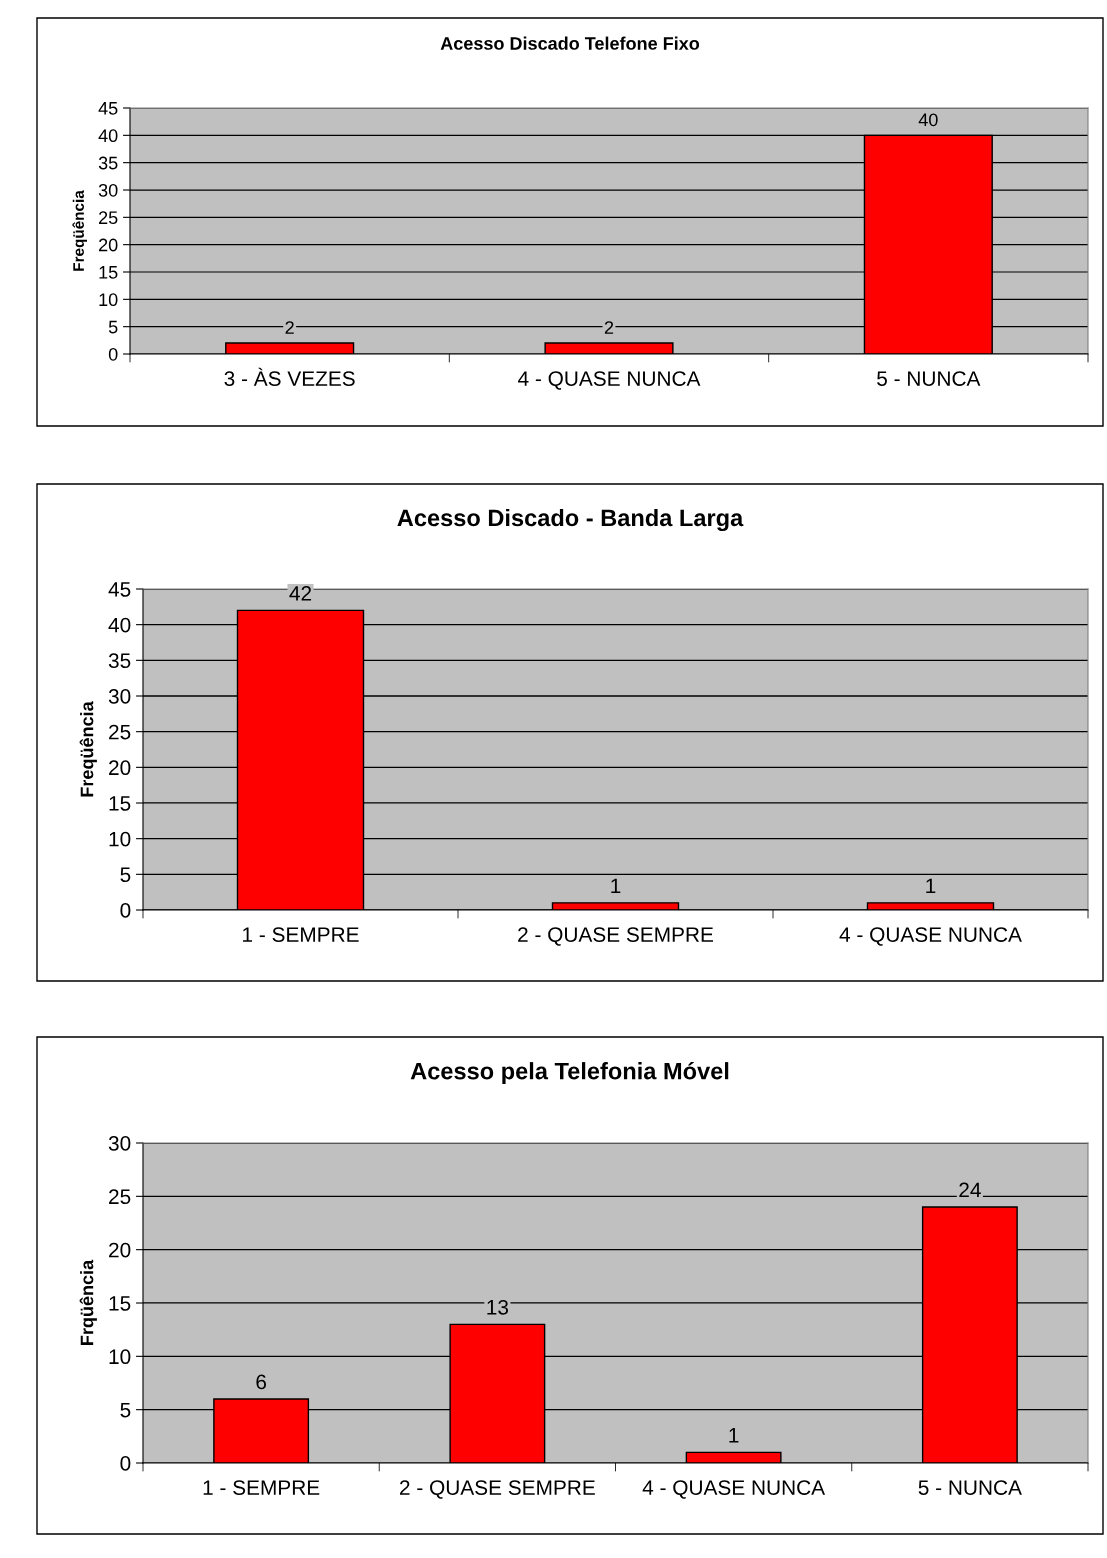  What do you see at coordinates (970, 1190) in the screenshot?
I see `data-label: 24` at bounding box center [970, 1190].